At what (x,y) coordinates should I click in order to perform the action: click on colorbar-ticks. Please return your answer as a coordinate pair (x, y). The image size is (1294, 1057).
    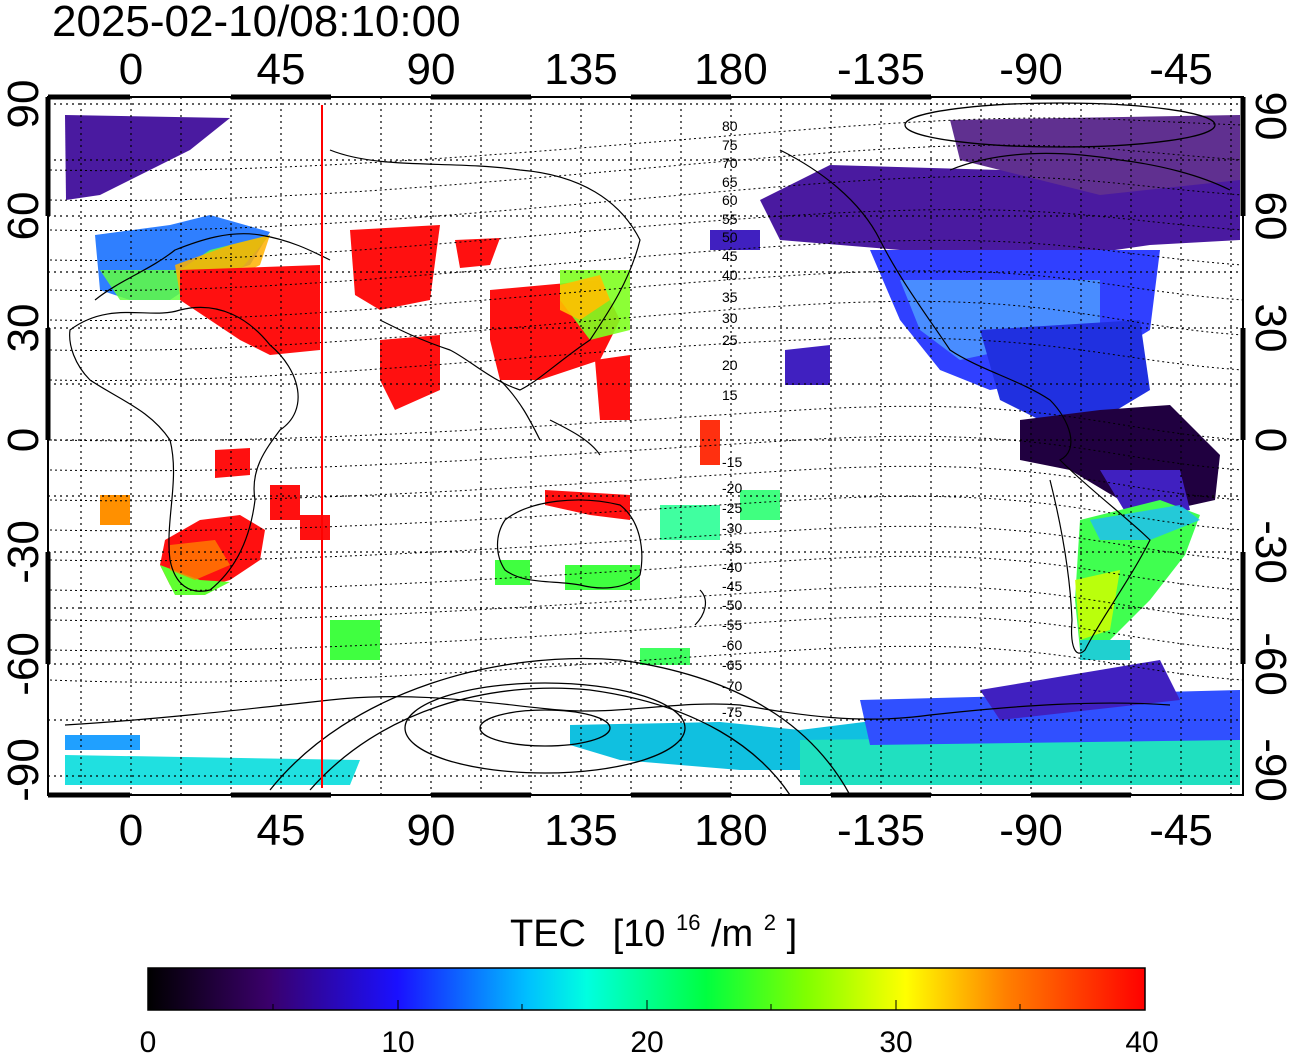
    Looking at the image, I should click on (646, 1005).